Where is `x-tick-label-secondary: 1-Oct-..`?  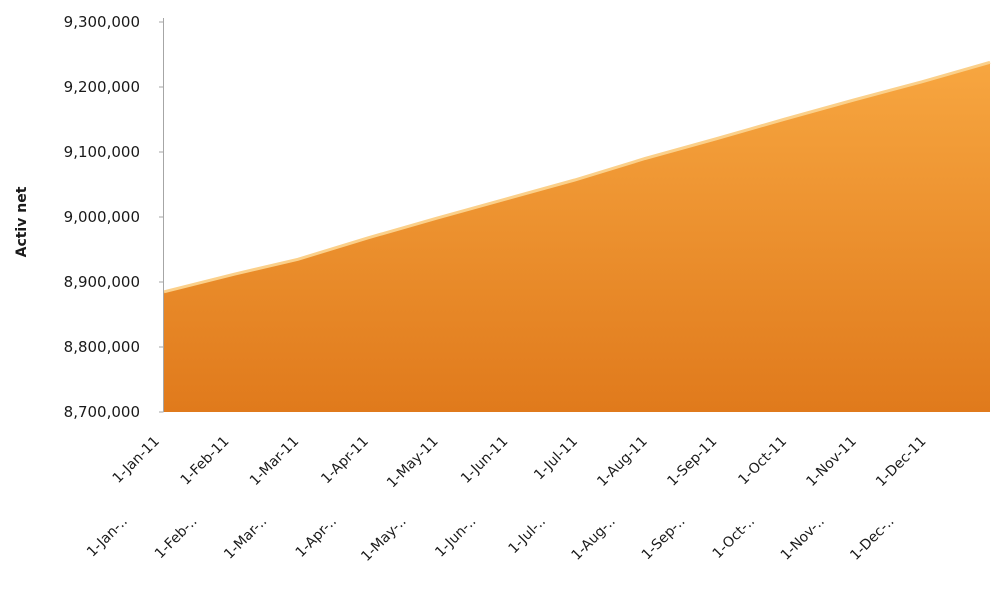
x-tick-label-secondary: 1-Oct-.. is located at coordinates (734, 538).